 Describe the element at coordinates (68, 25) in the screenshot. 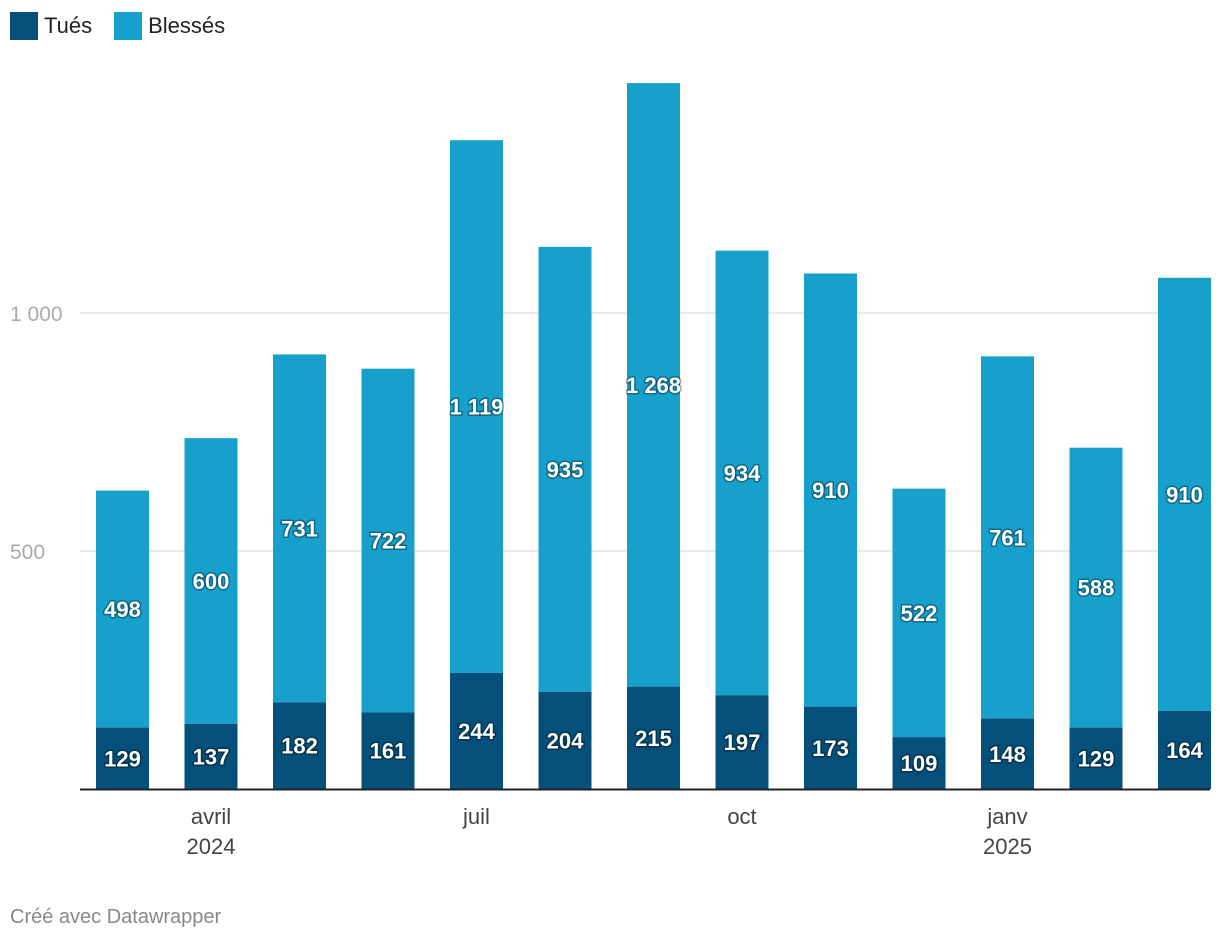

I see `legend-label-killed: Tués` at that location.